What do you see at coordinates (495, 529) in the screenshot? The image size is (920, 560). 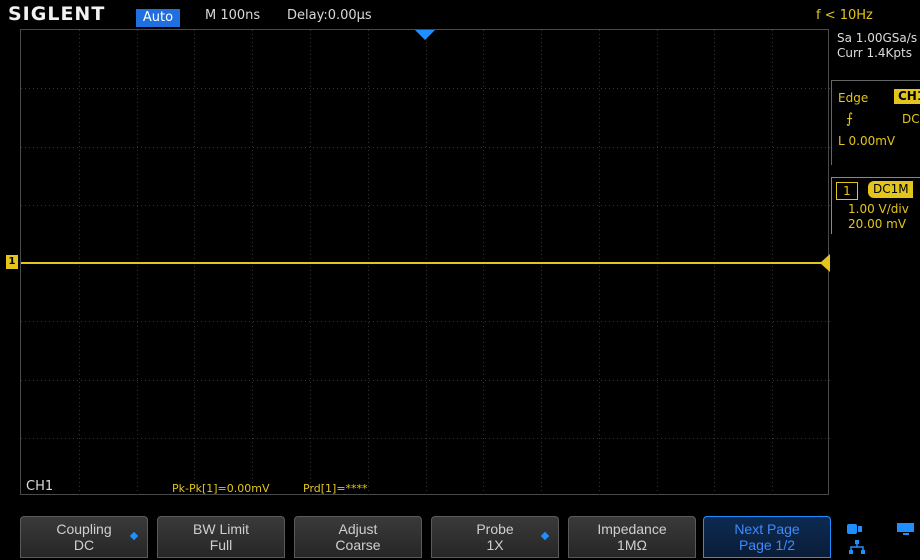 I see `softkey-title: Probe` at bounding box center [495, 529].